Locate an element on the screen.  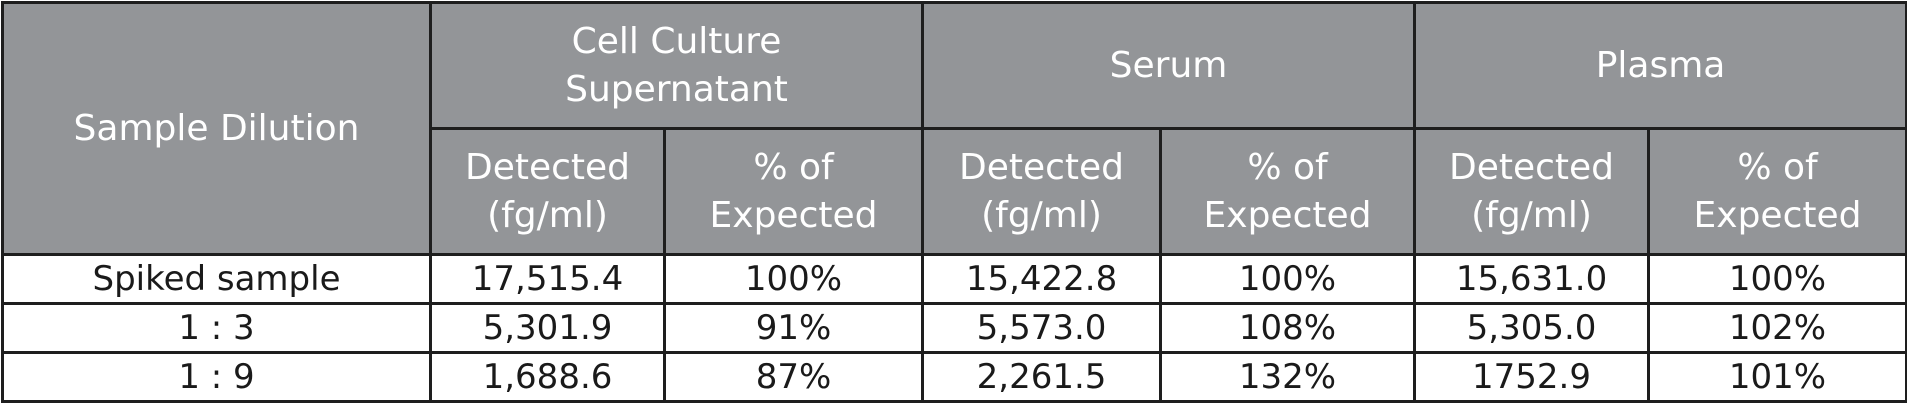
table-cell: 91% is located at coordinates (793, 328).